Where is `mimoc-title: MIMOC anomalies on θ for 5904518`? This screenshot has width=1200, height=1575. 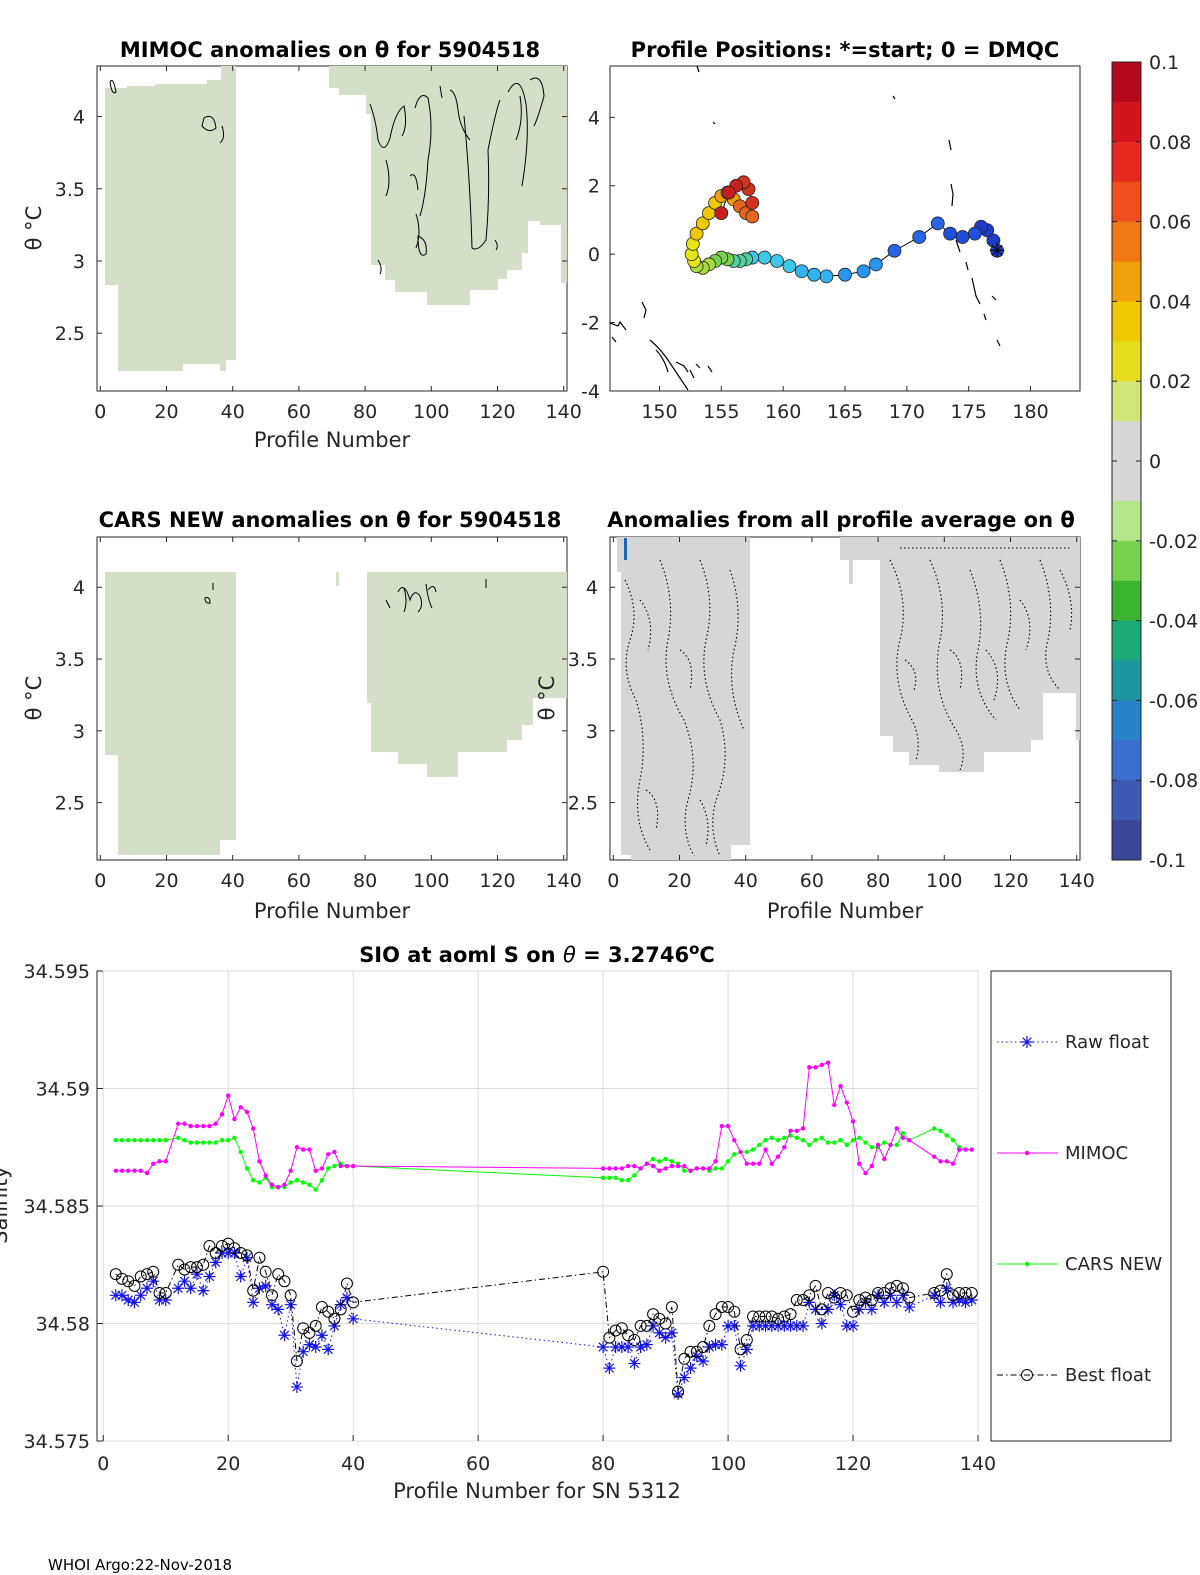
mimoc-title: MIMOC anomalies on θ for 5904518 is located at coordinates (330, 50).